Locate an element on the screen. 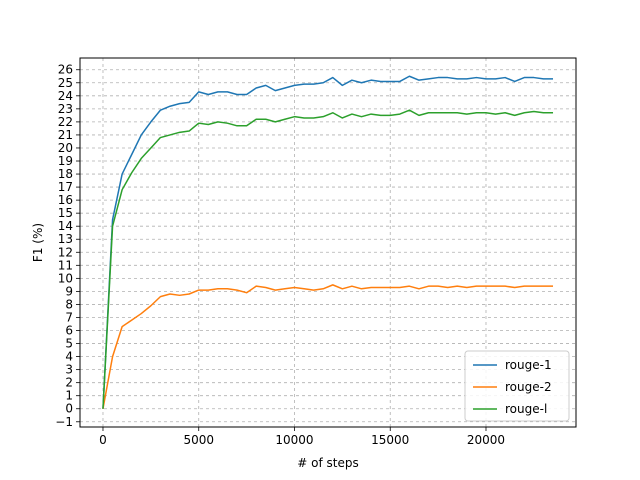 The height and width of the screenshot is (480, 640). y-tick-label: 21 is located at coordinates (65, 135).